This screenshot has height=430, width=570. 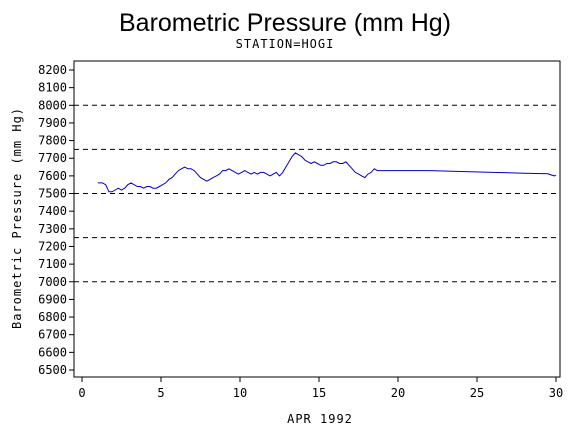 I want to click on y-tick-label: 7600, so click(x=52, y=176).